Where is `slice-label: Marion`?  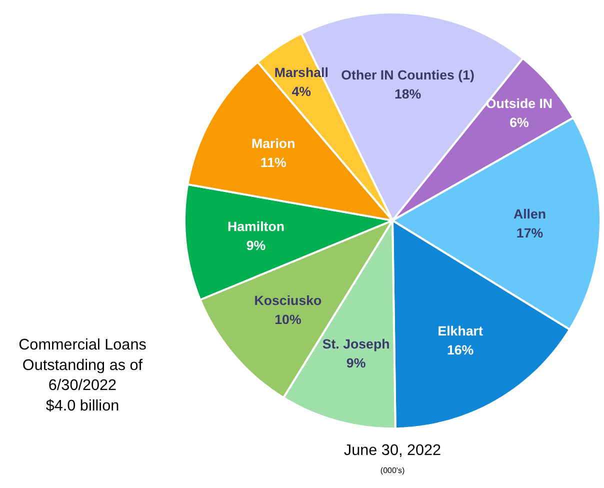
slice-label: Marion is located at coordinates (274, 143).